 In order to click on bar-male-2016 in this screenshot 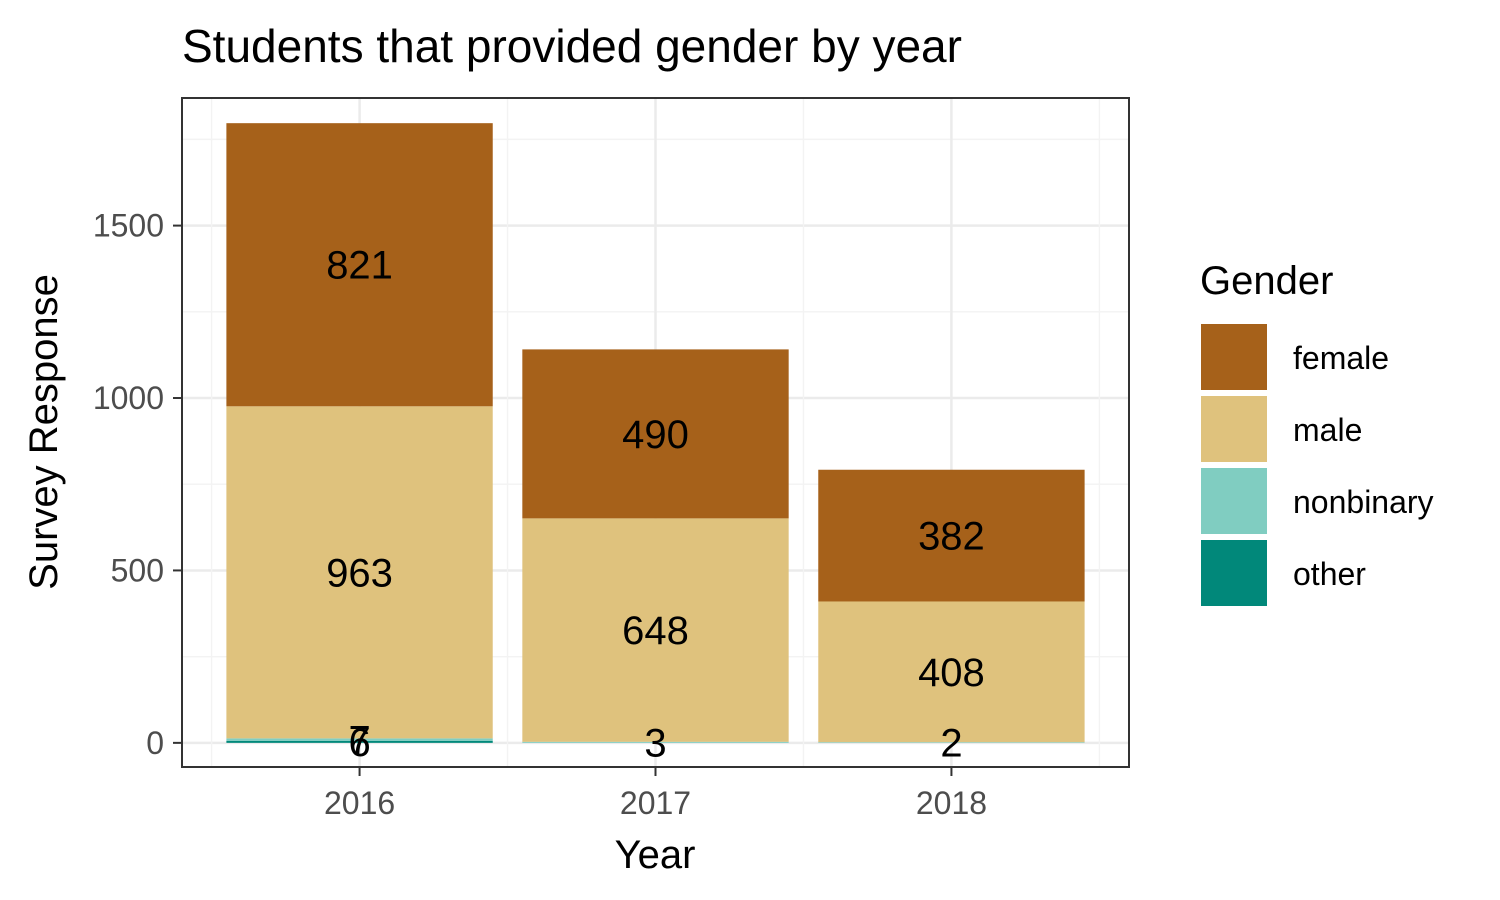, I will do `click(359, 572)`.